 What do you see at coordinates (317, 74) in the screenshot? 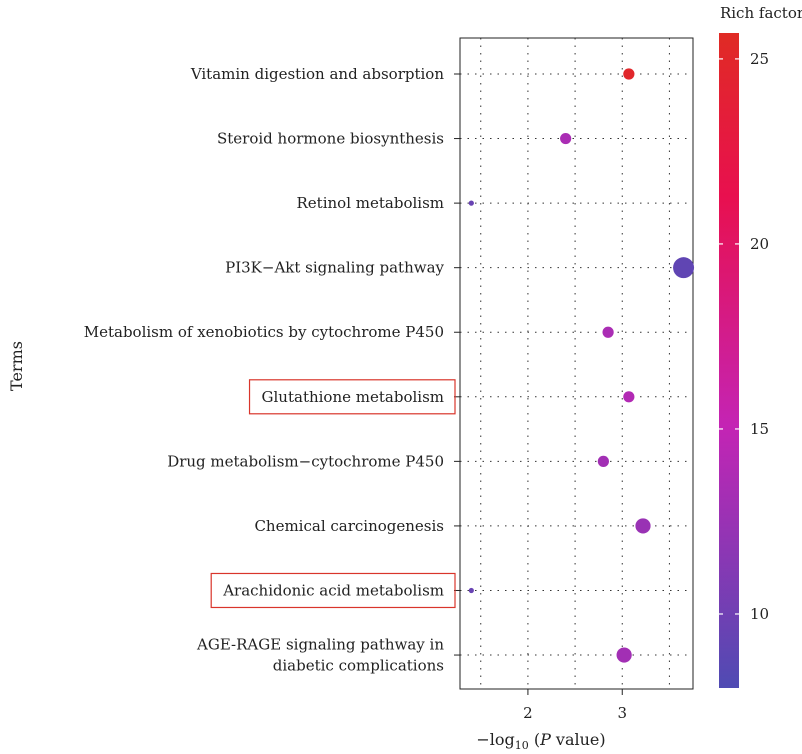
I see `y-term-label: Vitamin digestion and absorption` at bounding box center [317, 74].